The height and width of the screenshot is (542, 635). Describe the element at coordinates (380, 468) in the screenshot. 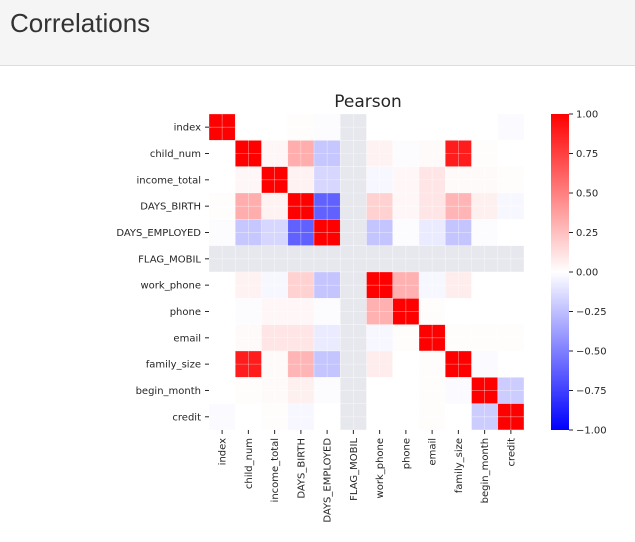

I see `column-label-work_phone: work_phone` at that location.